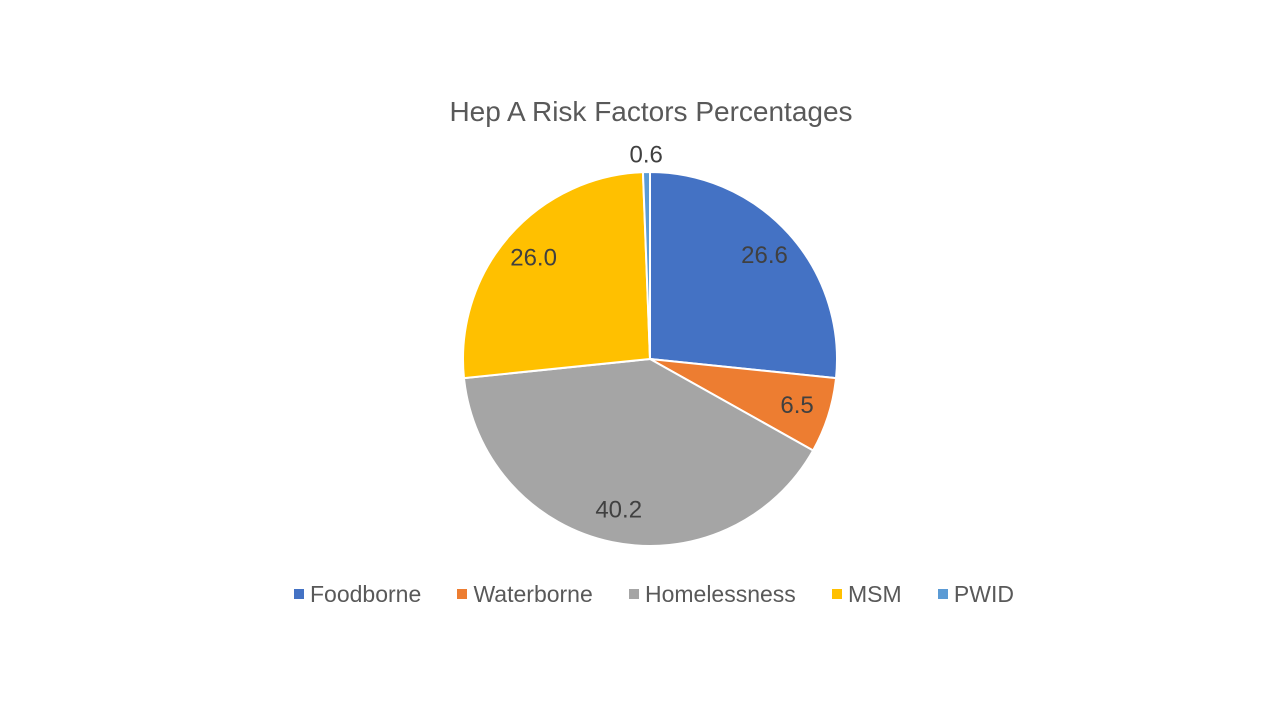  What do you see at coordinates (651, 111) in the screenshot?
I see `chart-title: Hep A Risk Factors Percentages` at bounding box center [651, 111].